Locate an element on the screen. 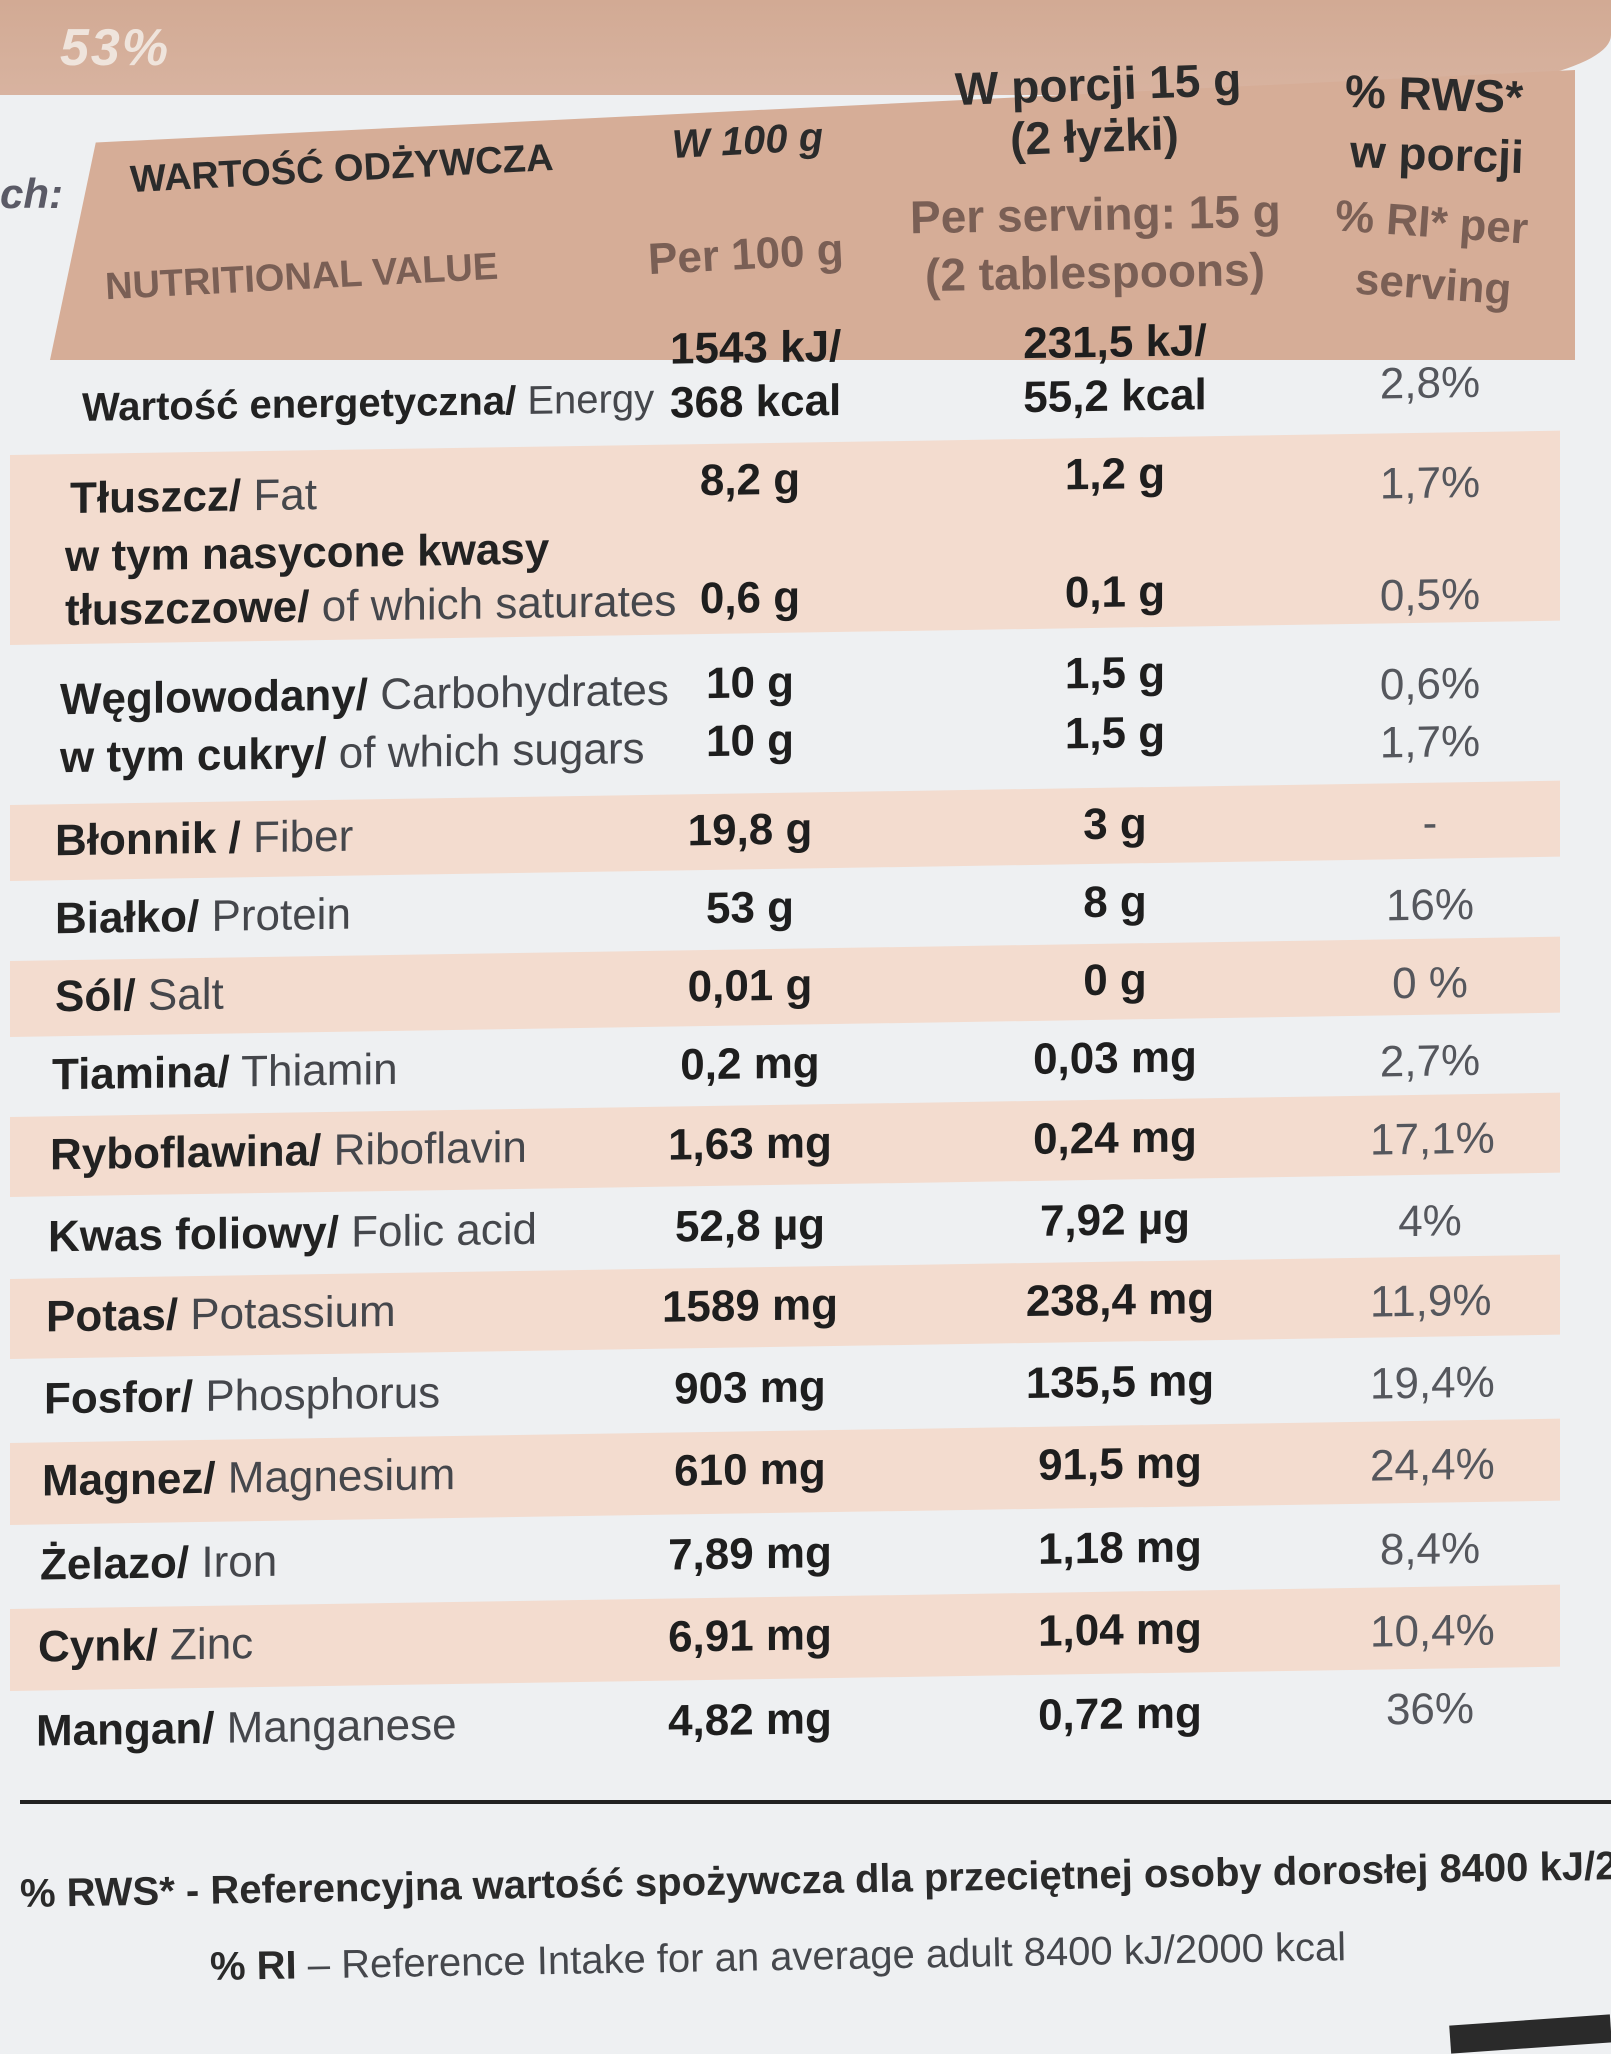  row-label: Kwas foliowy/ Folic acid is located at coordinates (292, 1234).